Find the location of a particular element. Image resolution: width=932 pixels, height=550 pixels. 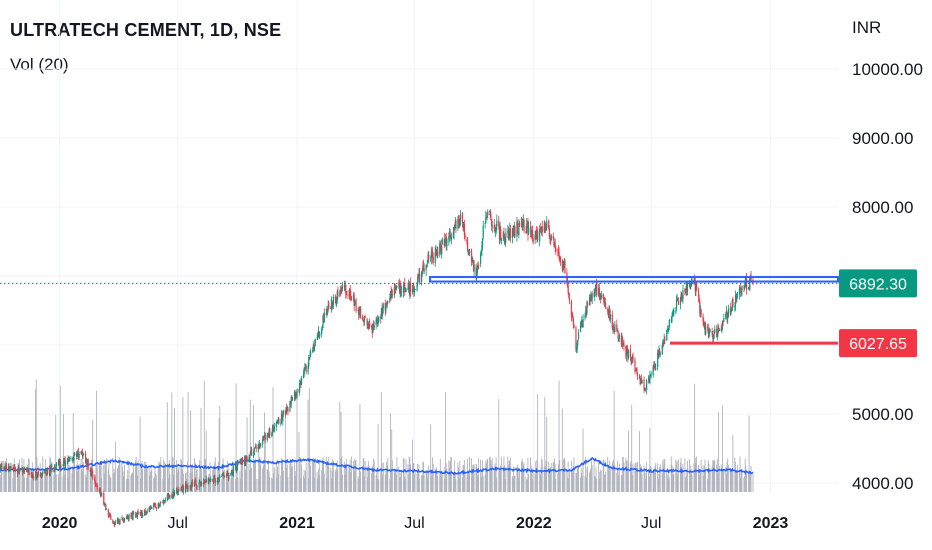

drawing-overlays is located at coordinates (419, 310).